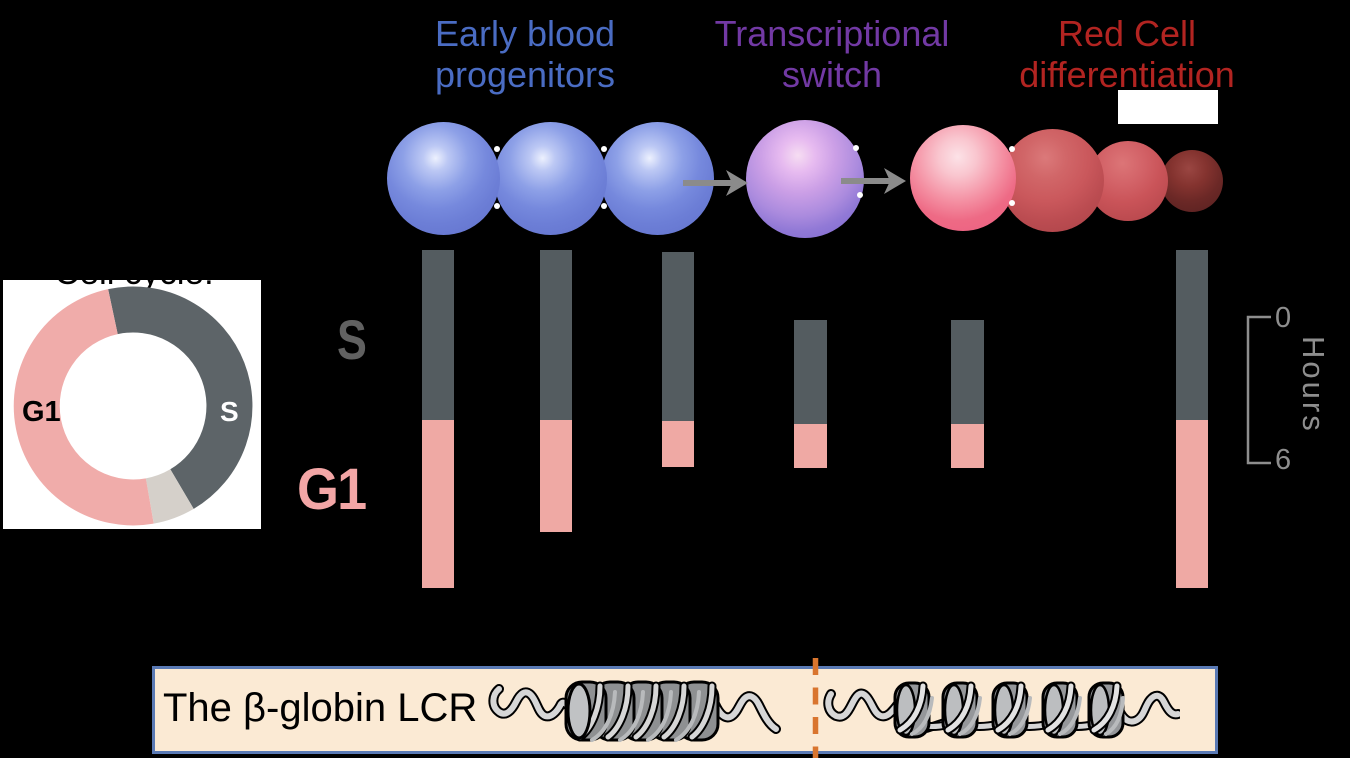 This screenshot has width=1350, height=758. What do you see at coordinates (41, 412) in the screenshot?
I see `svg-text: G1` at bounding box center [41, 412].